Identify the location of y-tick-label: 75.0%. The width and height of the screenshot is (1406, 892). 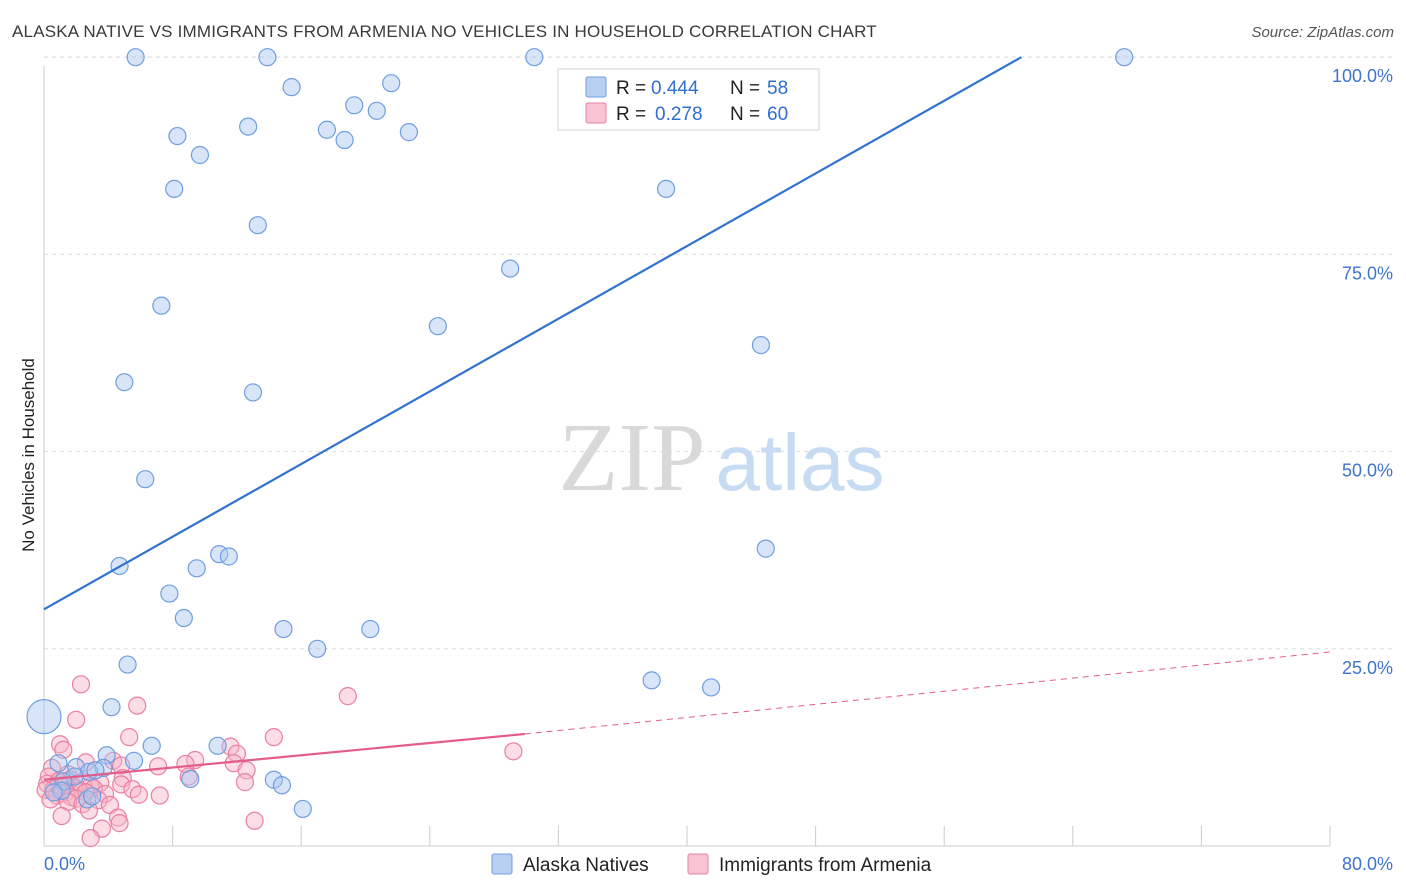
(1367, 273).